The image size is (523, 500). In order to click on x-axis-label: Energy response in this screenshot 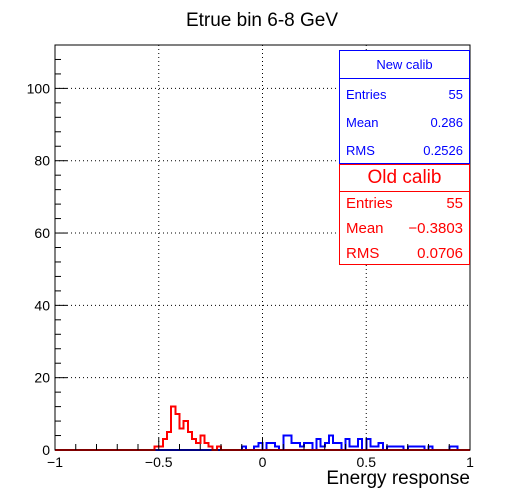, I will do `click(398, 478)`.